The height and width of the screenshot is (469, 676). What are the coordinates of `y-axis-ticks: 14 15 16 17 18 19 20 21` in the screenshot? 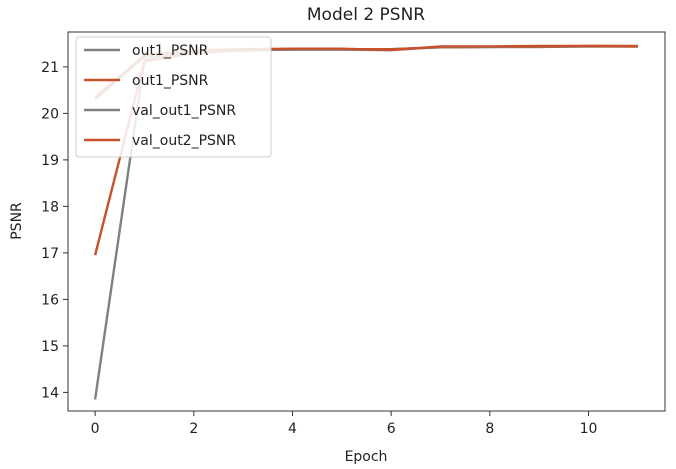 It's located at (54, 230).